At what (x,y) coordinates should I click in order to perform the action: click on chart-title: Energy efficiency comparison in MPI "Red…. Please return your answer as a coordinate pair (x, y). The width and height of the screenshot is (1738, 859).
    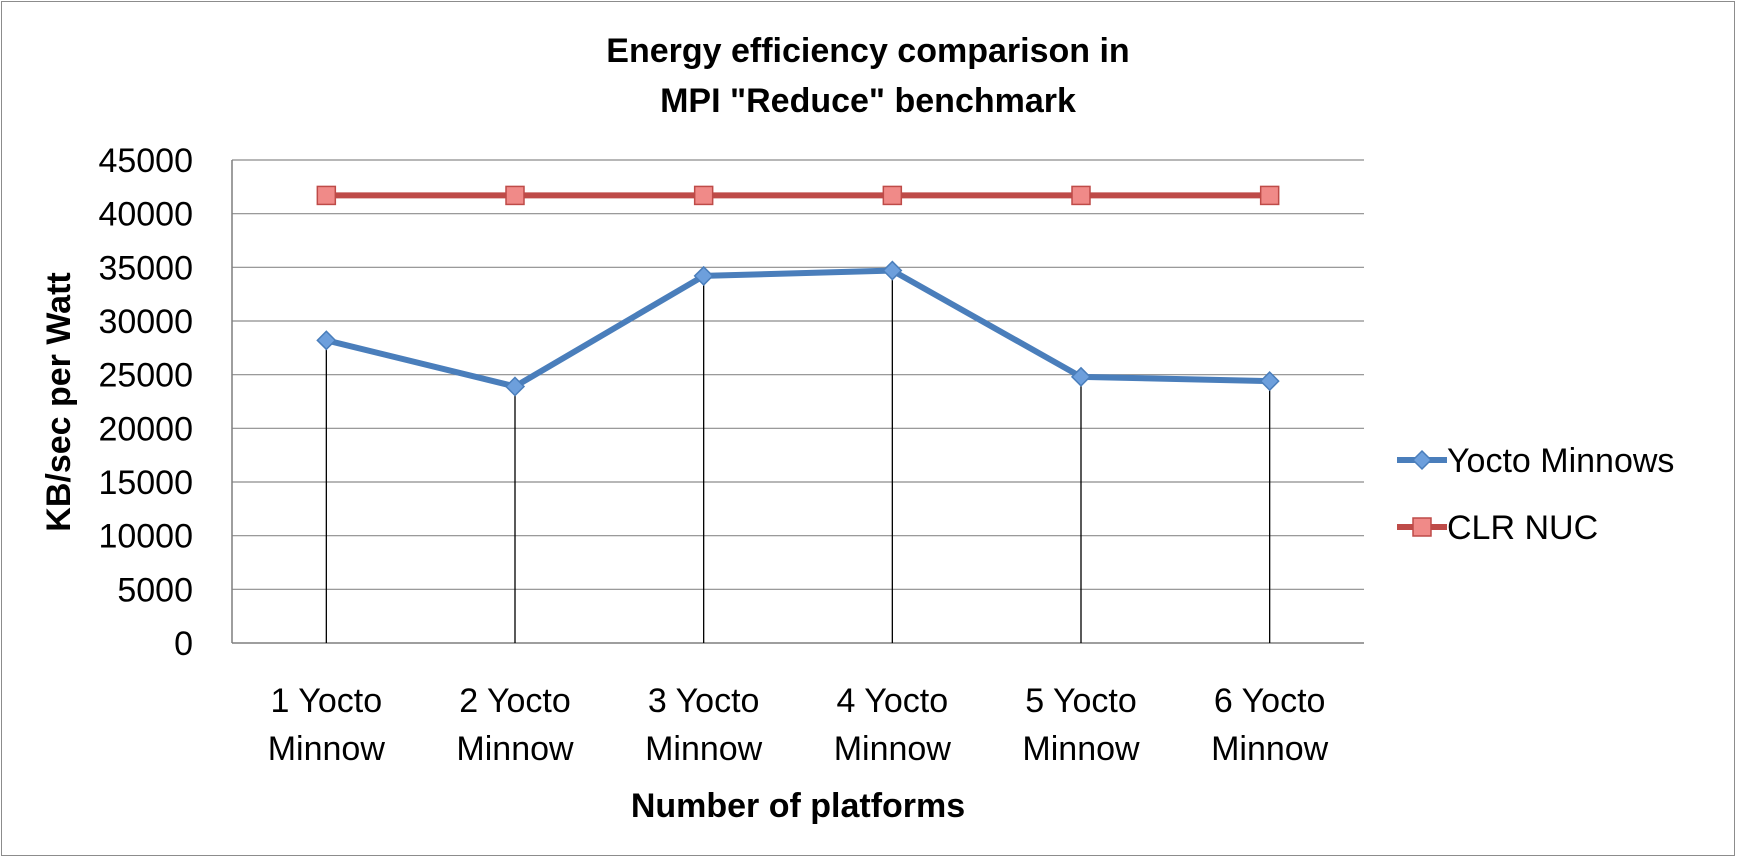
    Looking at the image, I should click on (867, 76).